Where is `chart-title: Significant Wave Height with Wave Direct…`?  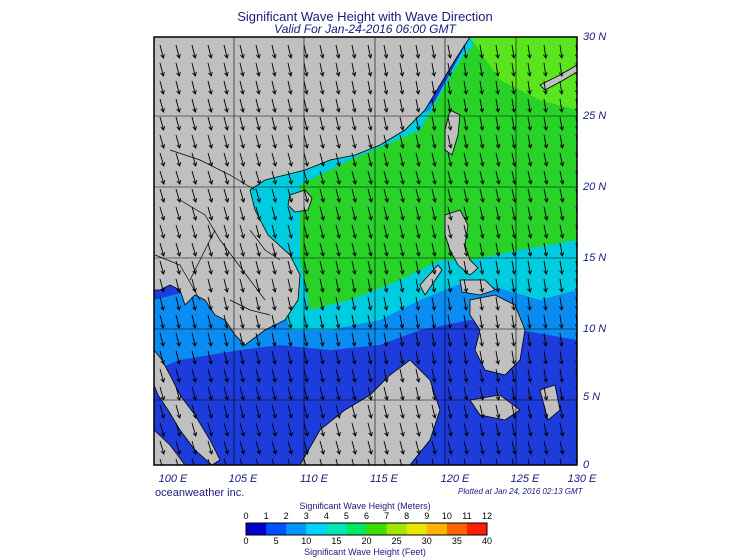 chart-title: Significant Wave Height with Wave Direct… is located at coordinates (365, 16).